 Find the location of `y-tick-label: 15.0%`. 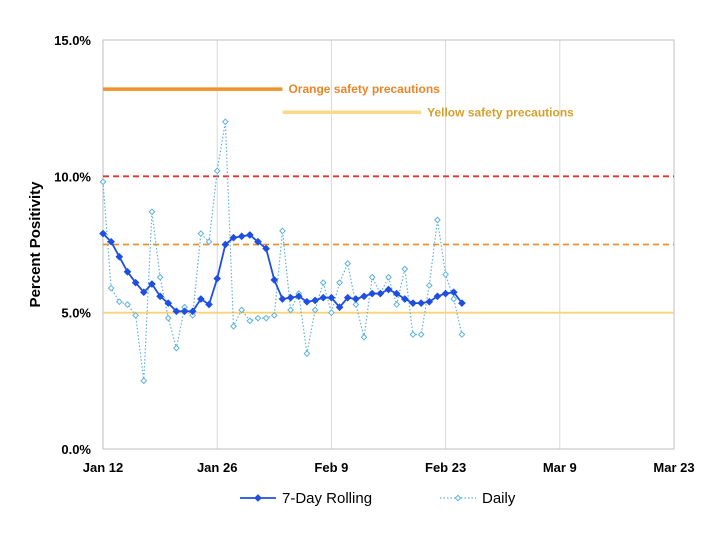

y-tick-label: 15.0% is located at coordinates (72, 40).